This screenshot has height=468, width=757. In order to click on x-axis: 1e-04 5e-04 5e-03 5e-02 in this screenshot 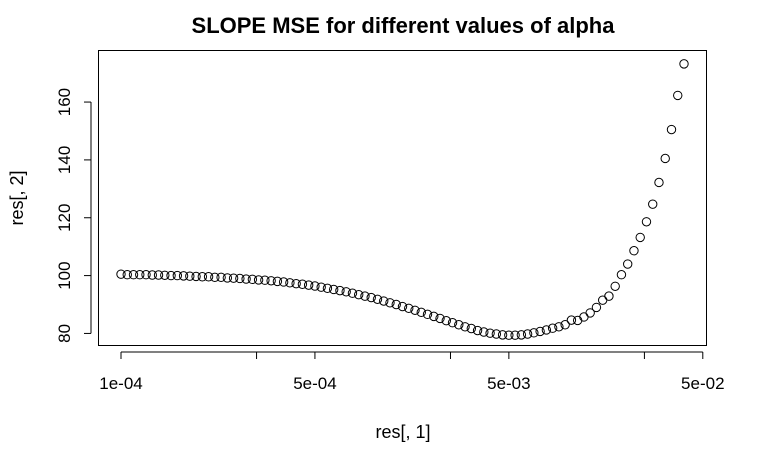, I will do `click(412, 372)`.